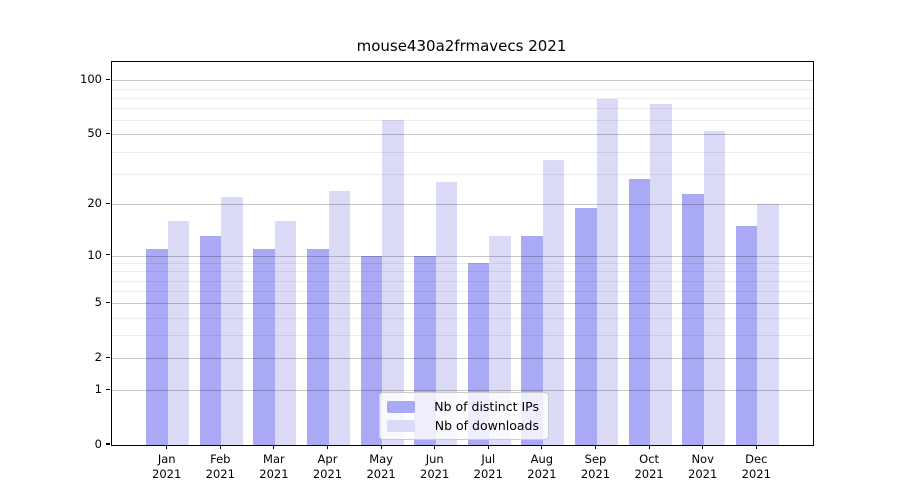 The width and height of the screenshot is (900, 500). Describe the element at coordinates (381, 466) in the screenshot. I see `x-tick-label-may: May 2021` at that location.